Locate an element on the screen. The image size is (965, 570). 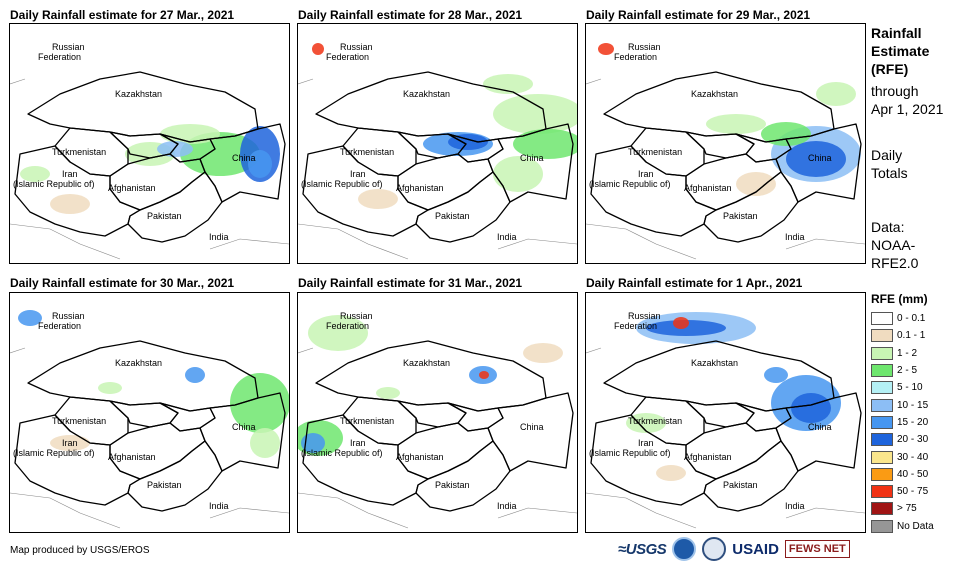
legend-label: 20 - 30 is located at coordinates (913, 440).